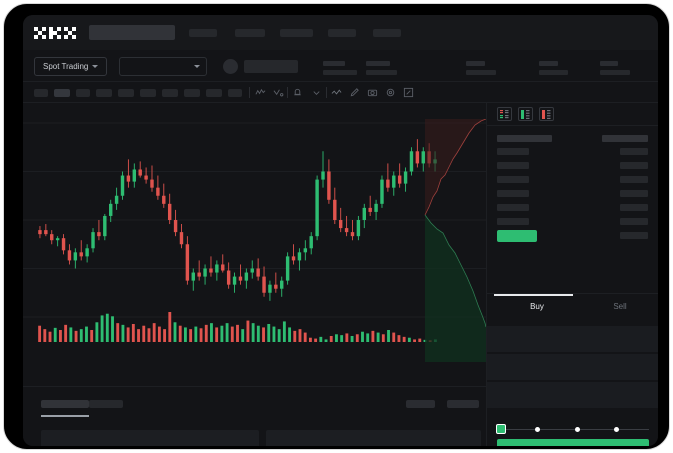 This screenshot has width=673, height=453. What do you see at coordinates (390, 92) in the screenshot?
I see `settings-gear-icon` at bounding box center [390, 92].